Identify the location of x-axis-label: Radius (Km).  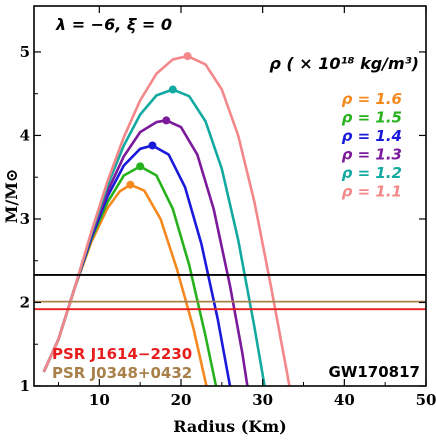
(229, 426).